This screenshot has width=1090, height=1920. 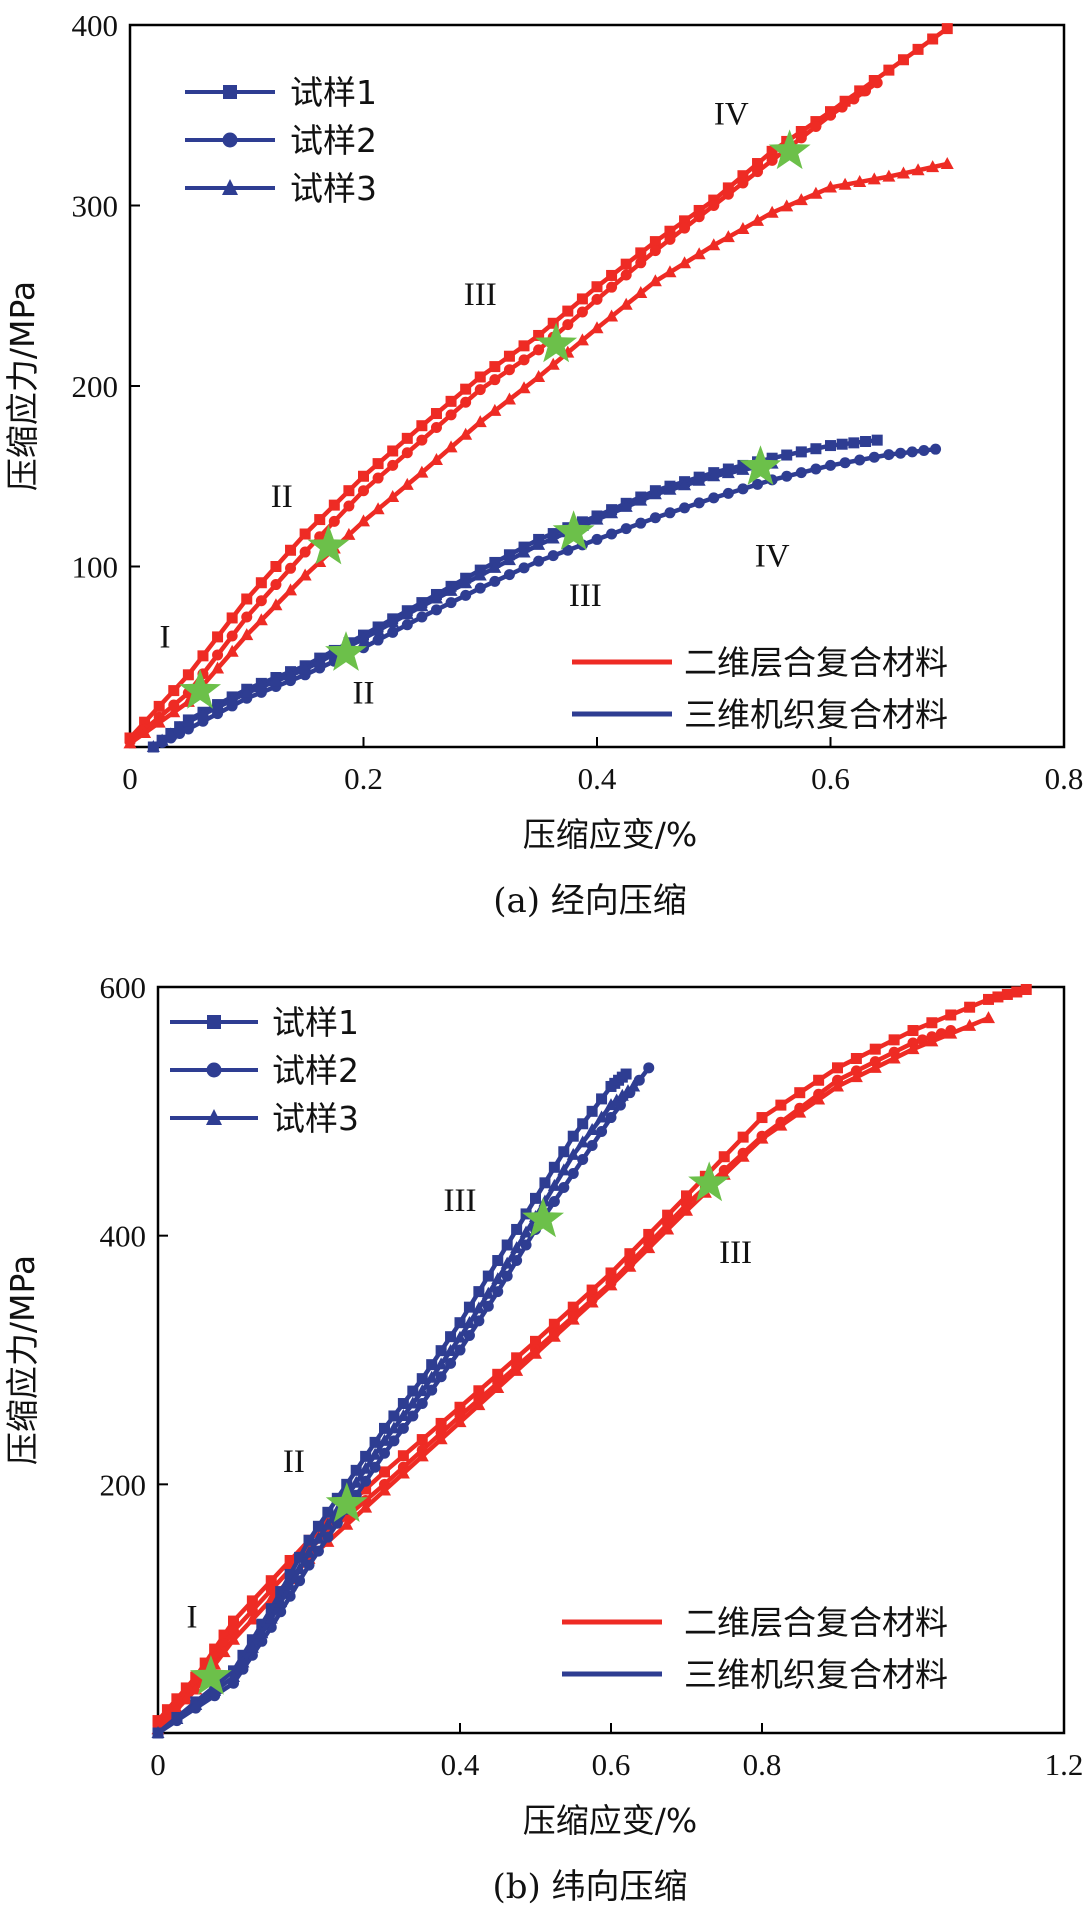 What do you see at coordinates (755, 1648) in the screenshot?
I see `legend-materials-b: 二维层合复合材料 三维机织复合材料` at bounding box center [755, 1648].